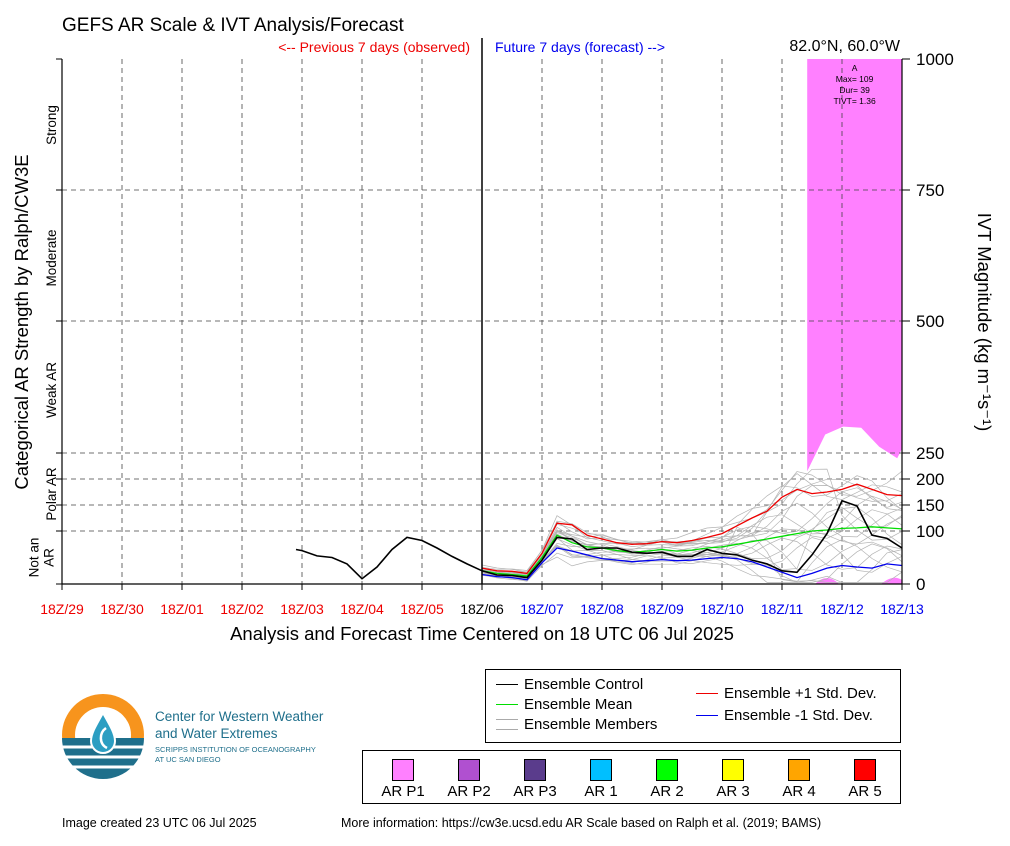 The height and width of the screenshot is (846, 1010). Describe the element at coordinates (507, 684) in the screenshot. I see `legend-control-swatch` at that location.